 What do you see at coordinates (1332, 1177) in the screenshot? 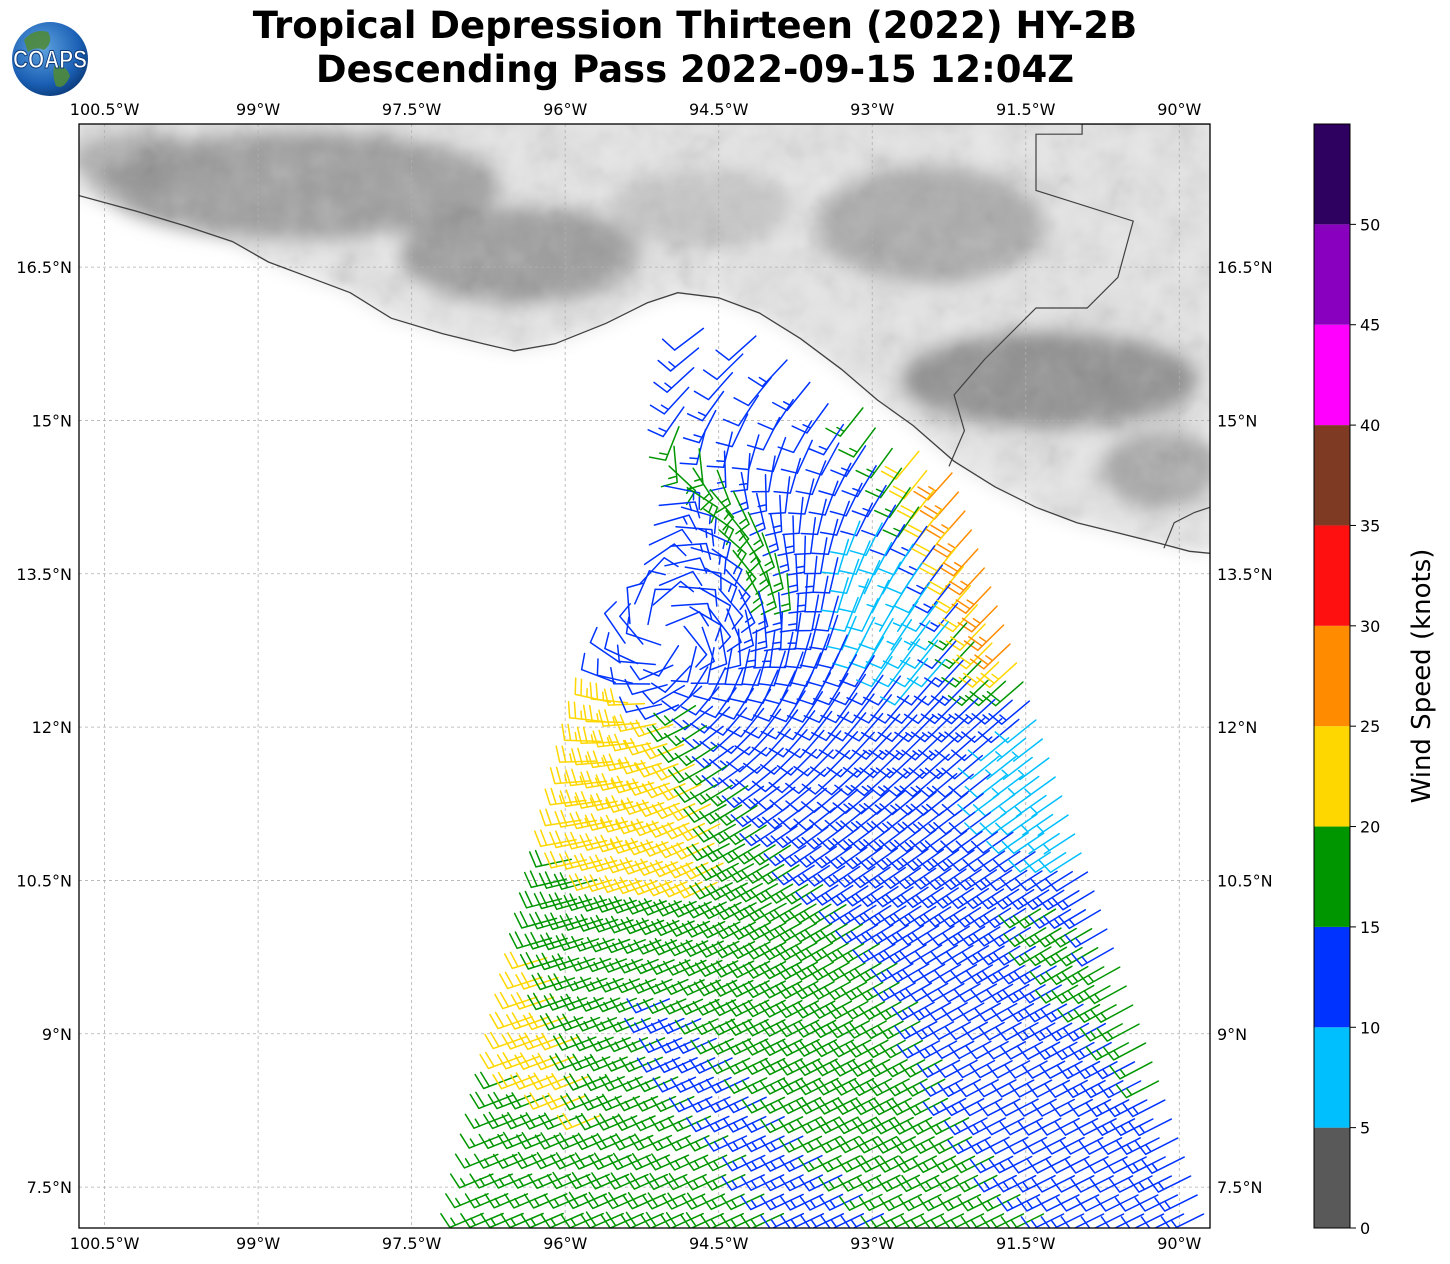
I see `colorbar-bin` at bounding box center [1332, 1177].